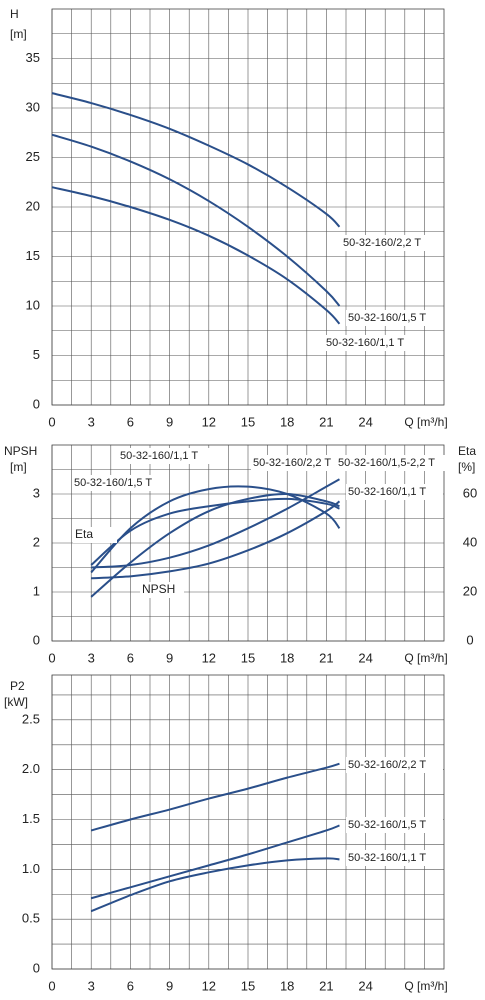 Image resolution: width=485 pixels, height=1000 pixels. I want to click on y-tick-label: 35, so click(33, 57).